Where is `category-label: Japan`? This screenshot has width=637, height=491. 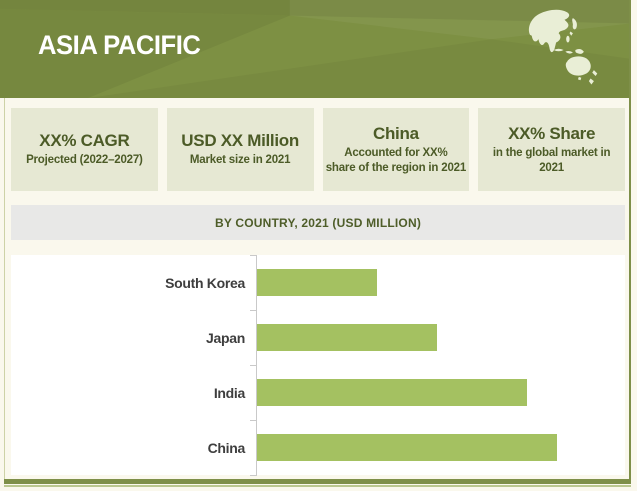
category-label: Japan is located at coordinates (225, 337).